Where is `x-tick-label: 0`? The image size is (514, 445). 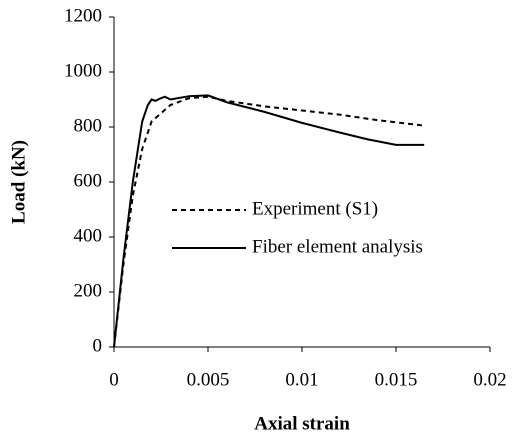
x-tick-label: 0 is located at coordinates (114, 379).